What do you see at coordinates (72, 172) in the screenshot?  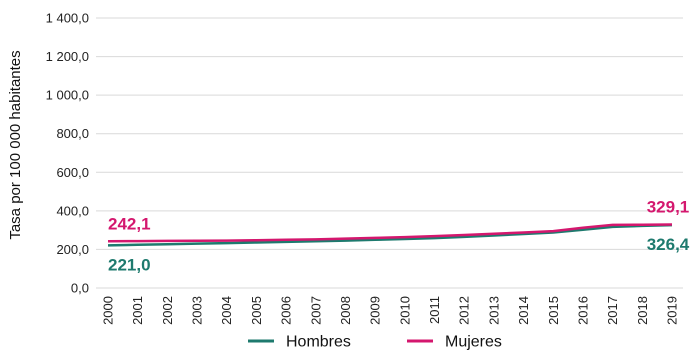 I see `y-tick-label: 600,0` at bounding box center [72, 172].